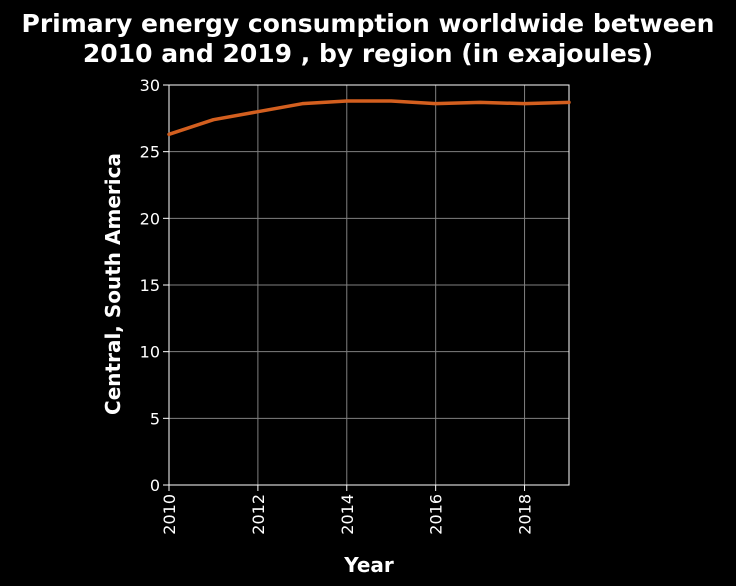 This screenshot has width=736, height=586. What do you see at coordinates (436, 514) in the screenshot?
I see `x-tick-label: 2016` at bounding box center [436, 514].